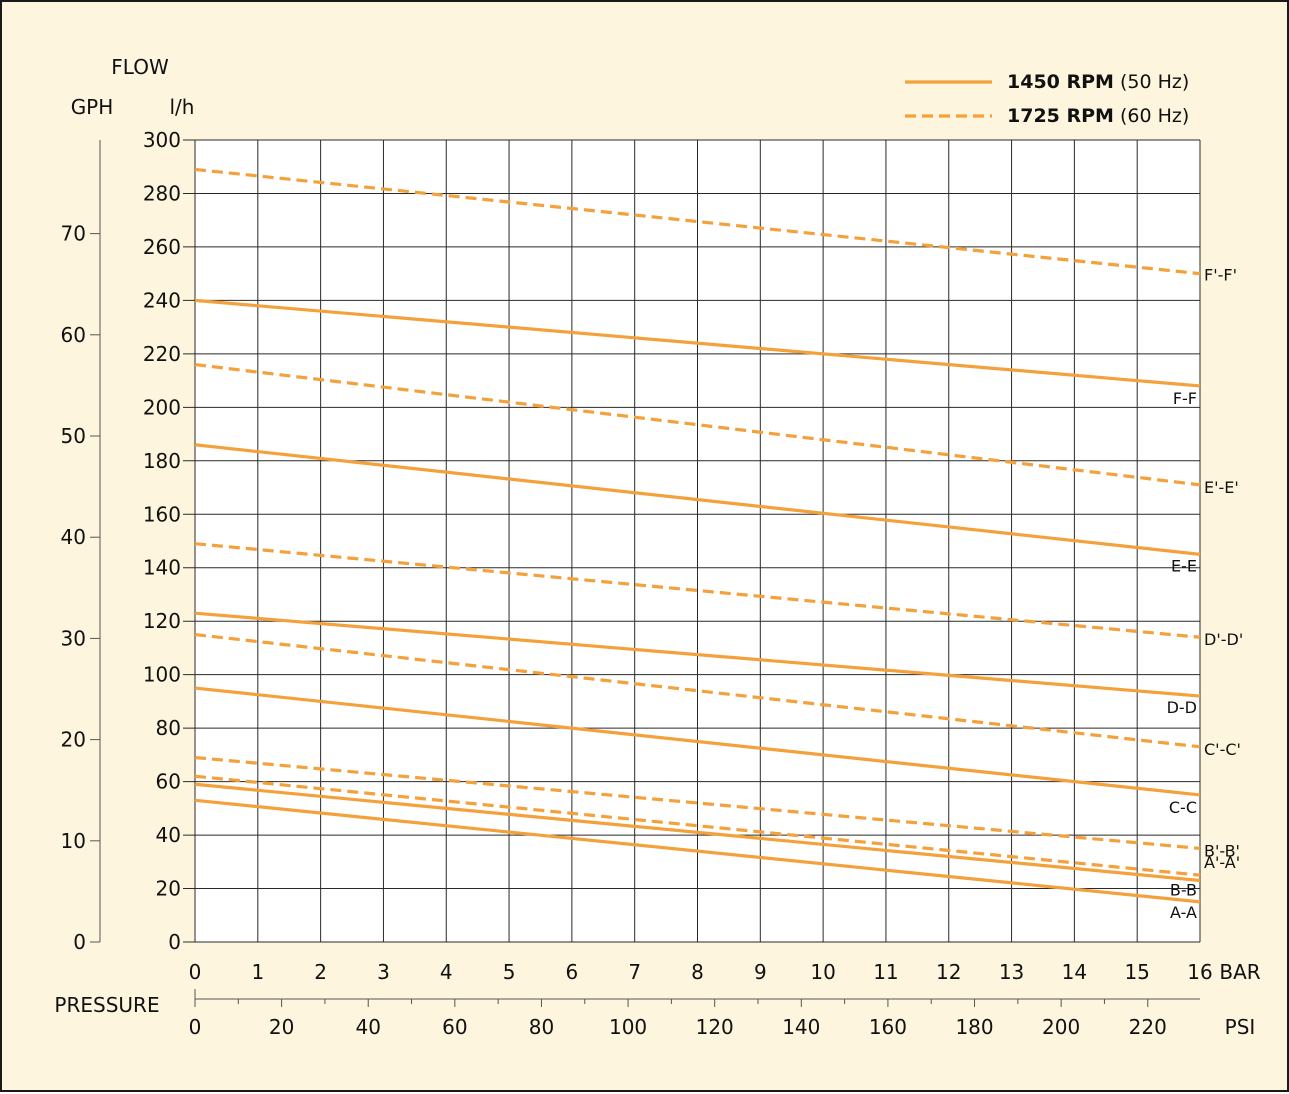 The width and height of the screenshot is (1289, 1094). What do you see at coordinates (446, 972) in the screenshot?
I see `x-tick-label-bar: 4` at bounding box center [446, 972].